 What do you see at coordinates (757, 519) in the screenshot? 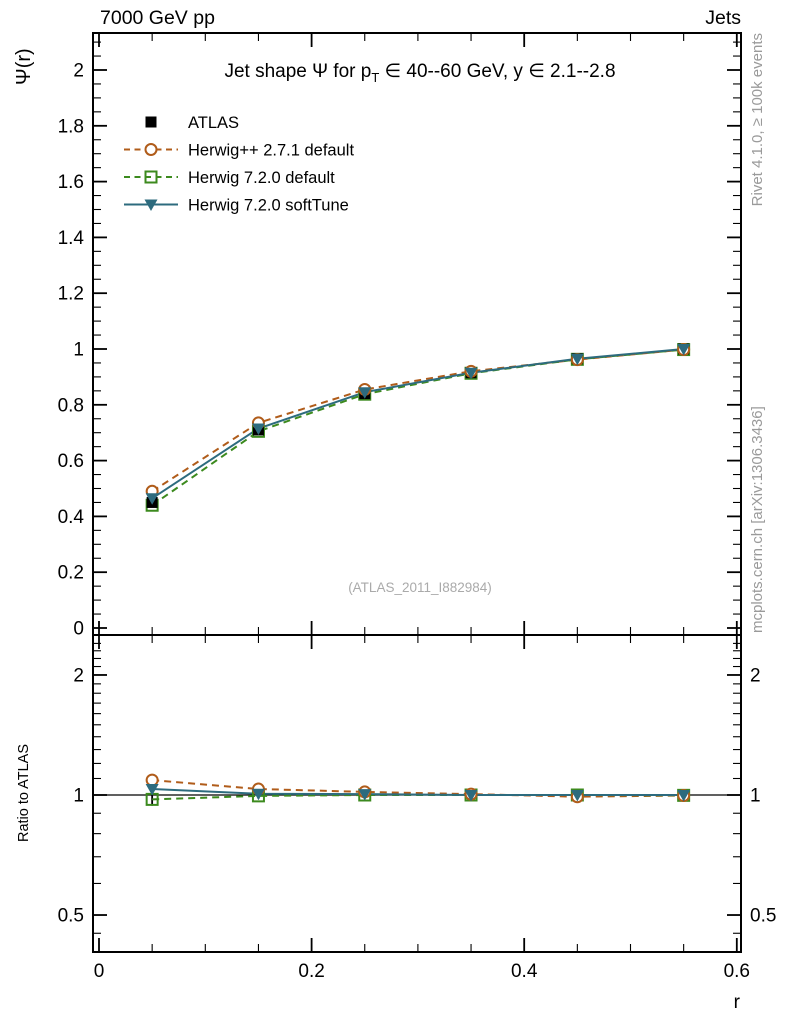
I see `mcplots-arxiv-note: mcplots.cern.ch [arXiv:1306.3436]` at bounding box center [757, 519].